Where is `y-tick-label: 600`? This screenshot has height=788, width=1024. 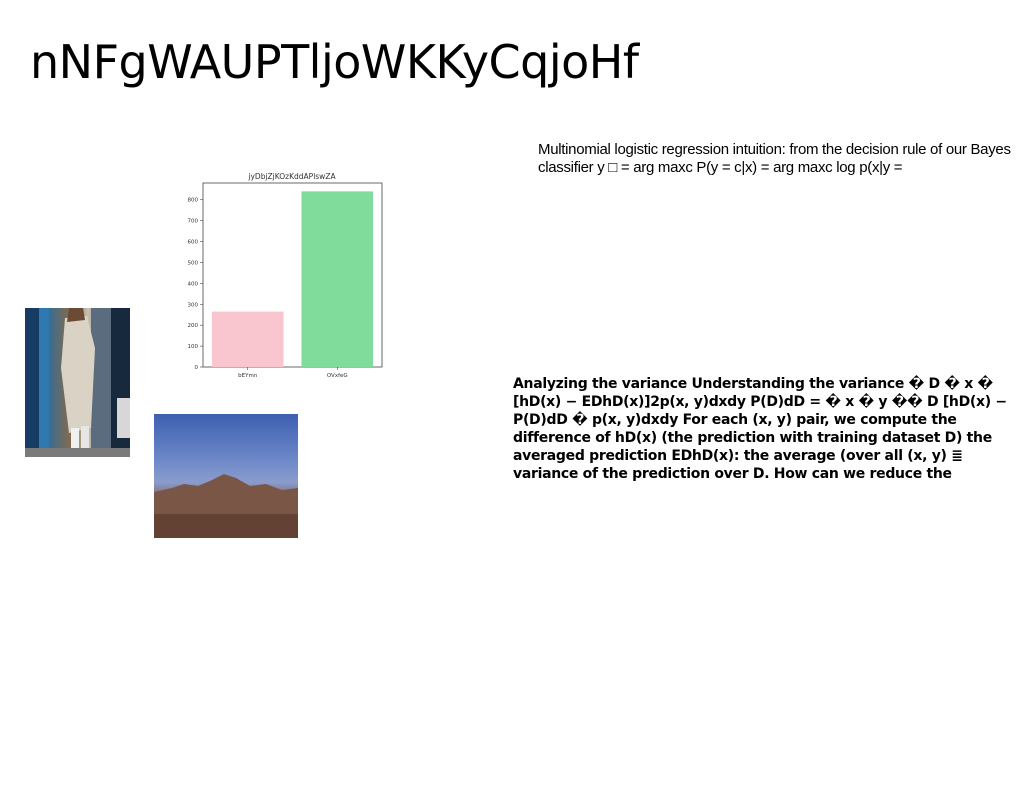
y-tick-label: 600 is located at coordinates (193, 243).